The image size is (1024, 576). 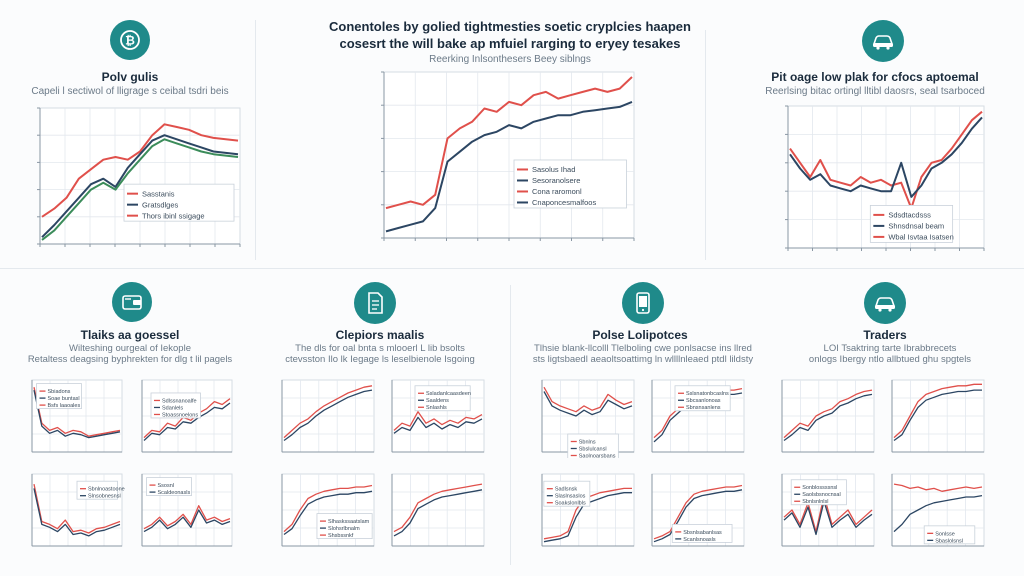 What do you see at coordinates (707, 394) in the screenshot?
I see `legend-label: Sslsnatonbcaslns` at bounding box center [707, 394].